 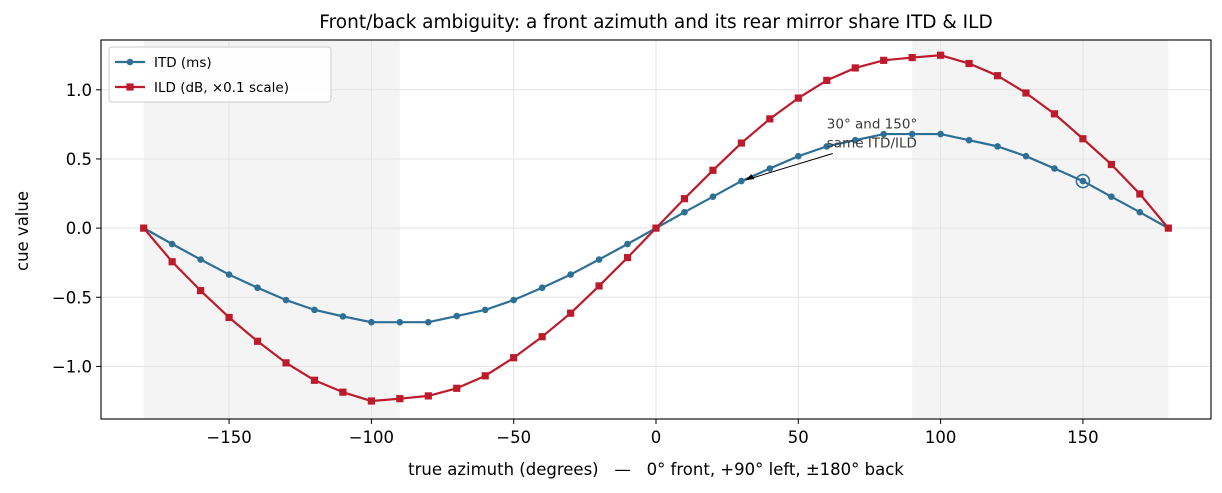 I want to click on x-tick-label: −50, so click(x=513, y=437).